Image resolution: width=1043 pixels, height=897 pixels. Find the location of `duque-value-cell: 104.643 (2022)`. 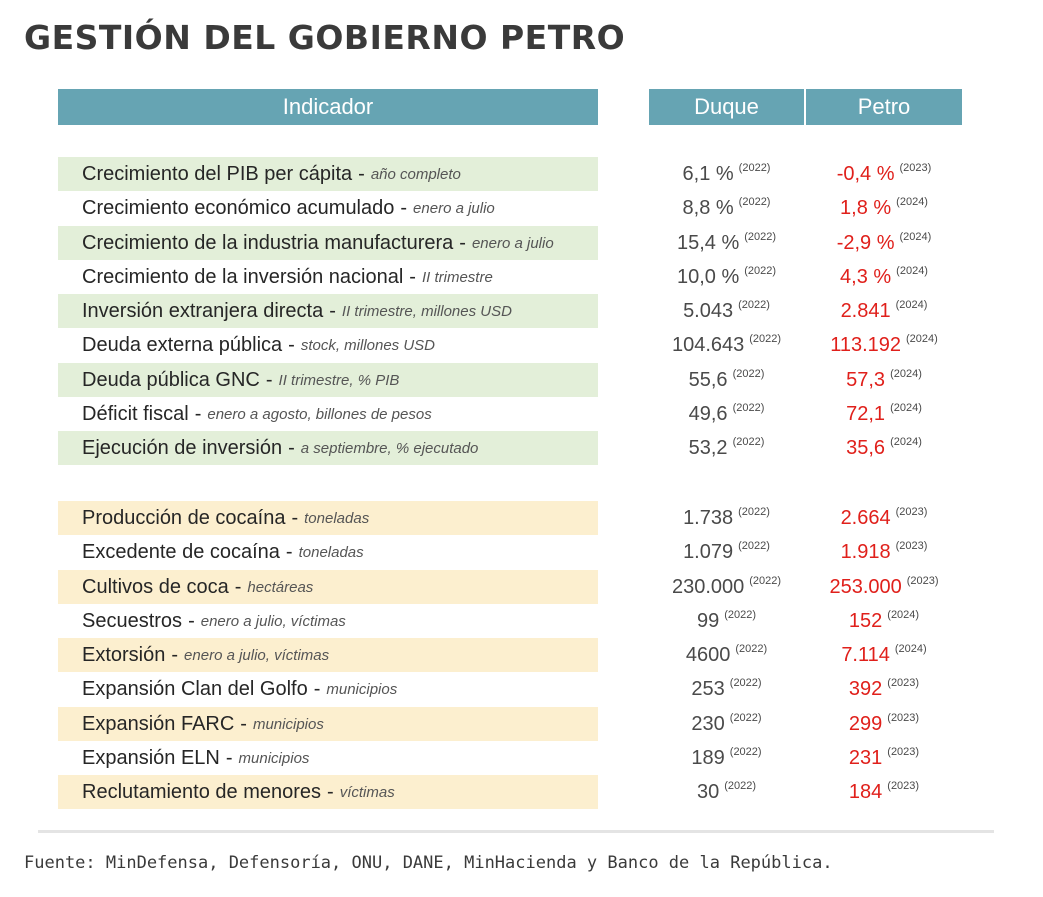

duque-value-cell: 104.643 (2022) is located at coordinates (726, 345).